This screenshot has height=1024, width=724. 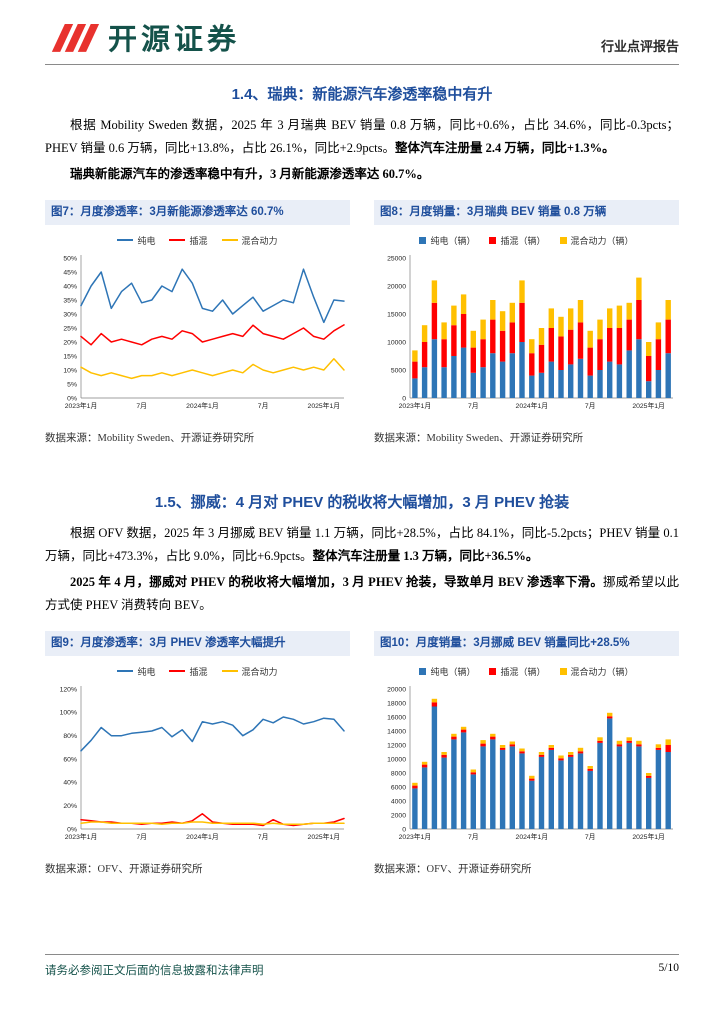 I want to click on figure-9-source: 数据来源：OFV、开源证券研究所, so click(x=124, y=869).